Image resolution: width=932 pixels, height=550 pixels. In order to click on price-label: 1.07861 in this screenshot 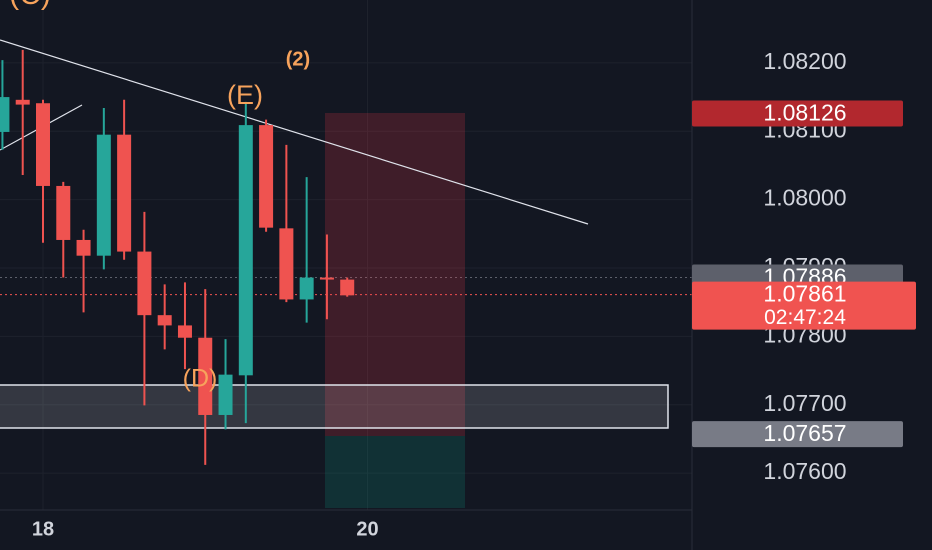, I will do `click(804, 294)`.